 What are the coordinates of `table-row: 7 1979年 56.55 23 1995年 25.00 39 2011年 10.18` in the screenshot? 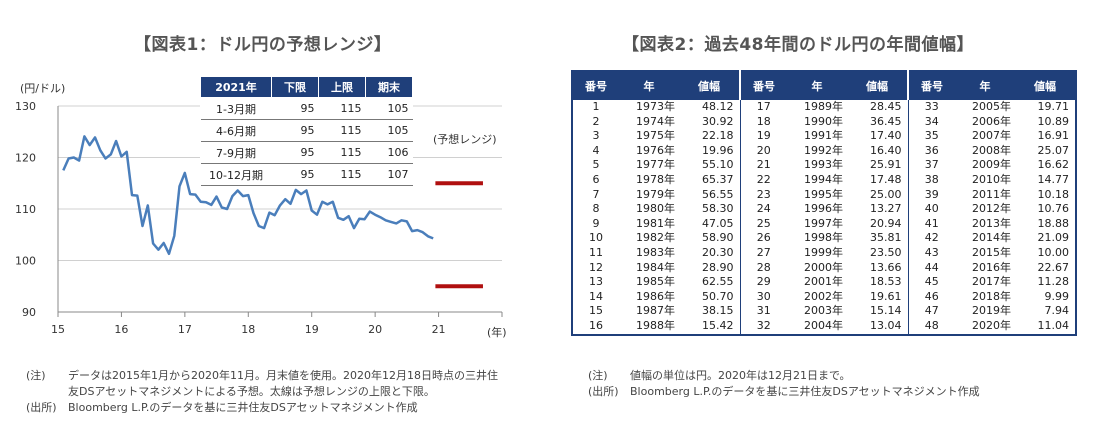 It's located at (824, 195).